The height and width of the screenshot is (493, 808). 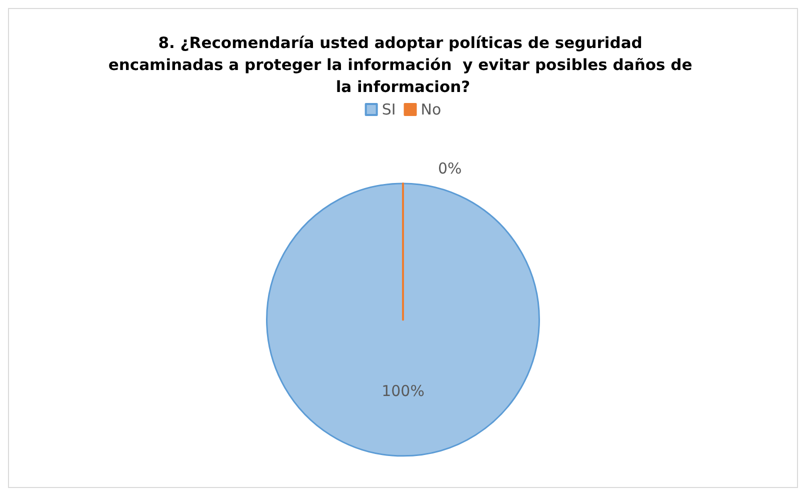 What do you see at coordinates (403, 391) in the screenshot?
I see `data-label: 100%` at bounding box center [403, 391].